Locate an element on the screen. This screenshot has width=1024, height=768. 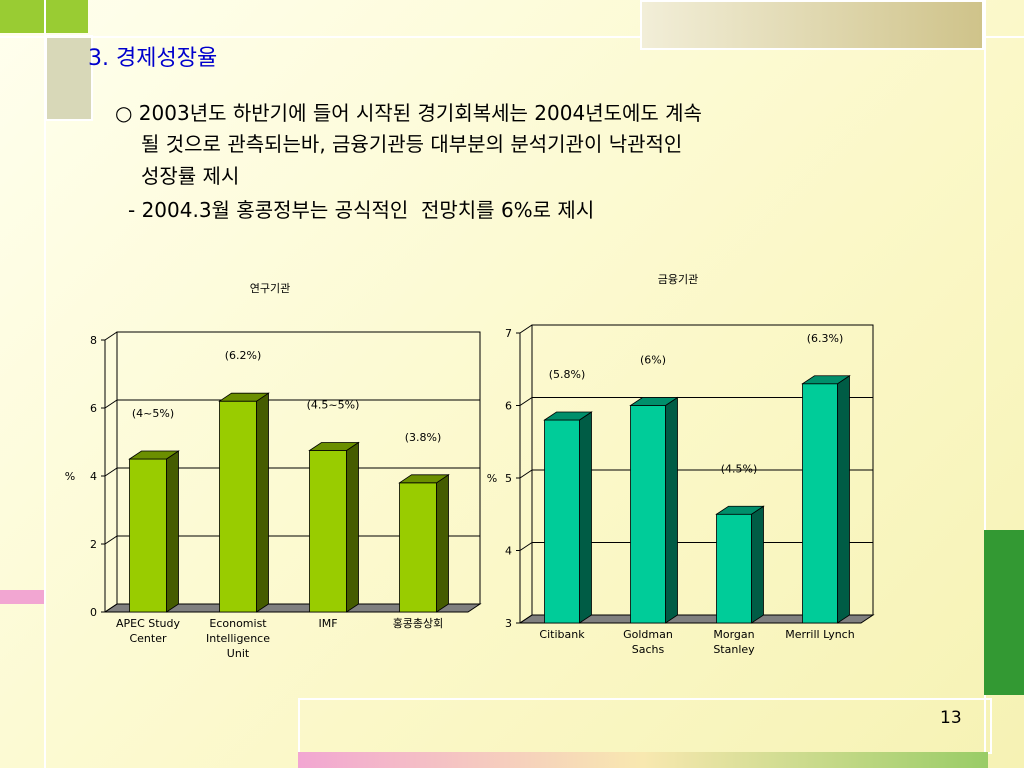
data-label: (6.2%) is located at coordinates (243, 355).